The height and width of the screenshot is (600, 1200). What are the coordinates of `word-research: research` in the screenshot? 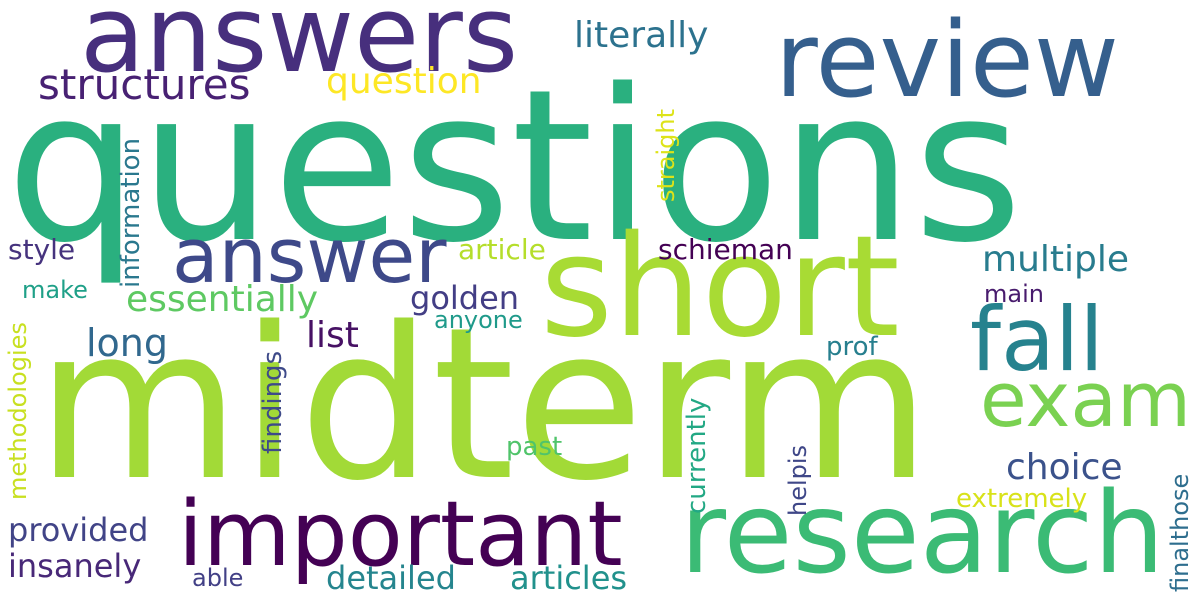 It's located at (922, 534).